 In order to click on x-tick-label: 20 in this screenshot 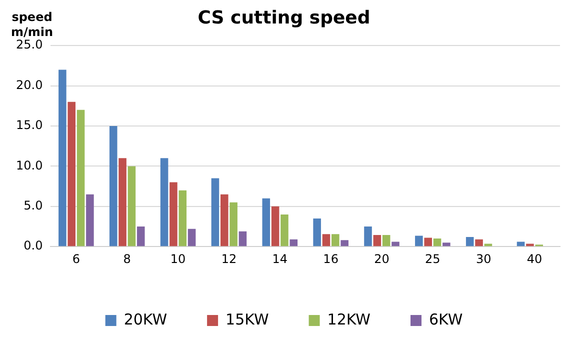, I will do `click(382, 259)`.